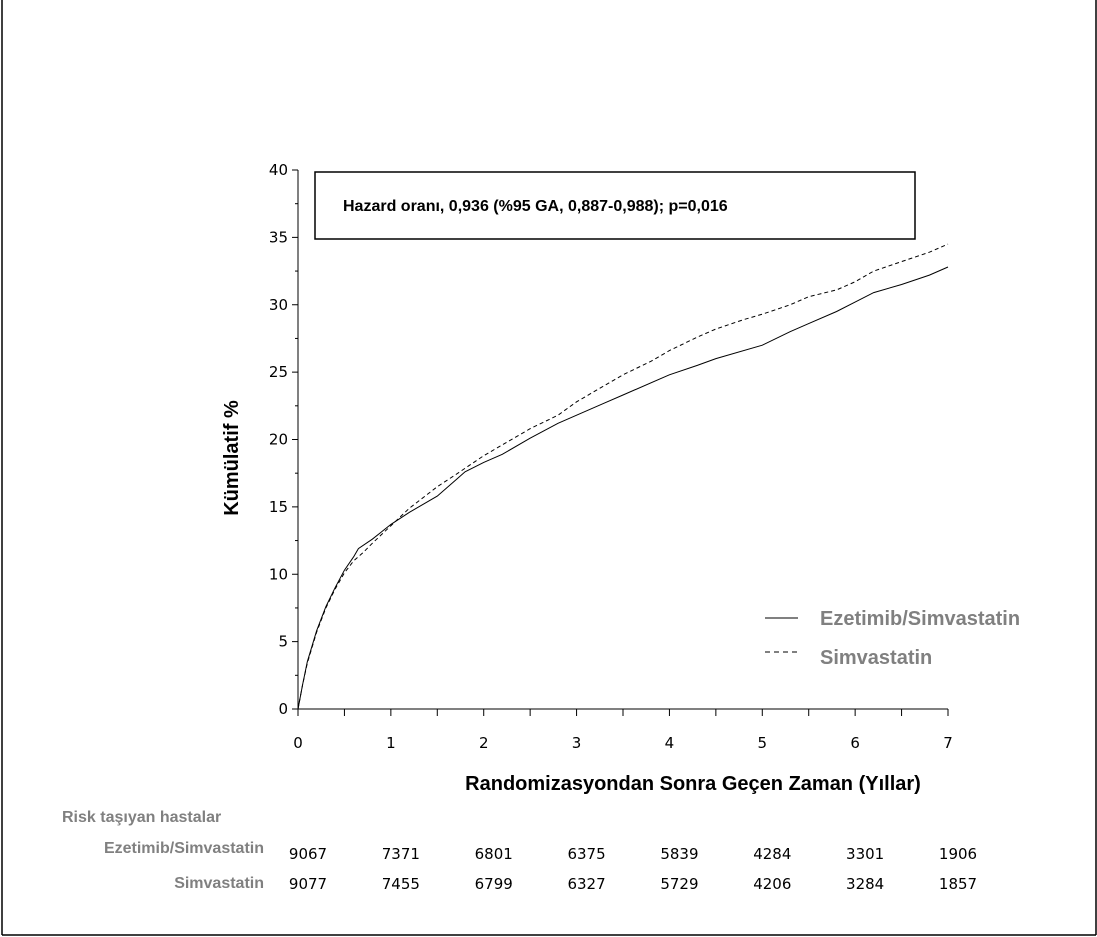  Describe the element at coordinates (278, 507) in the screenshot. I see `y-tick-label: 15` at that location.